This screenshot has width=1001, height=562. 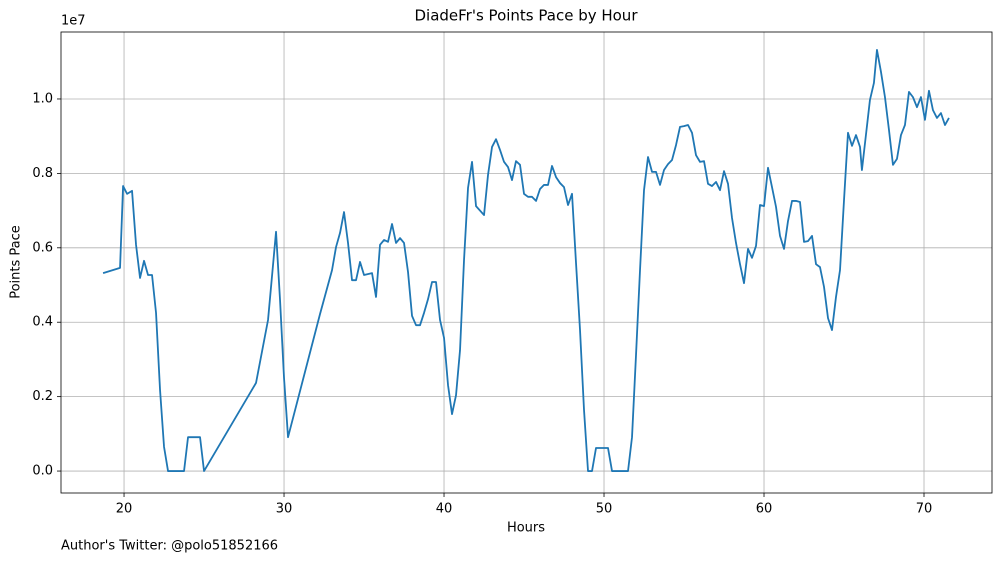 I want to click on x-tick-label: 30, so click(x=284, y=509).